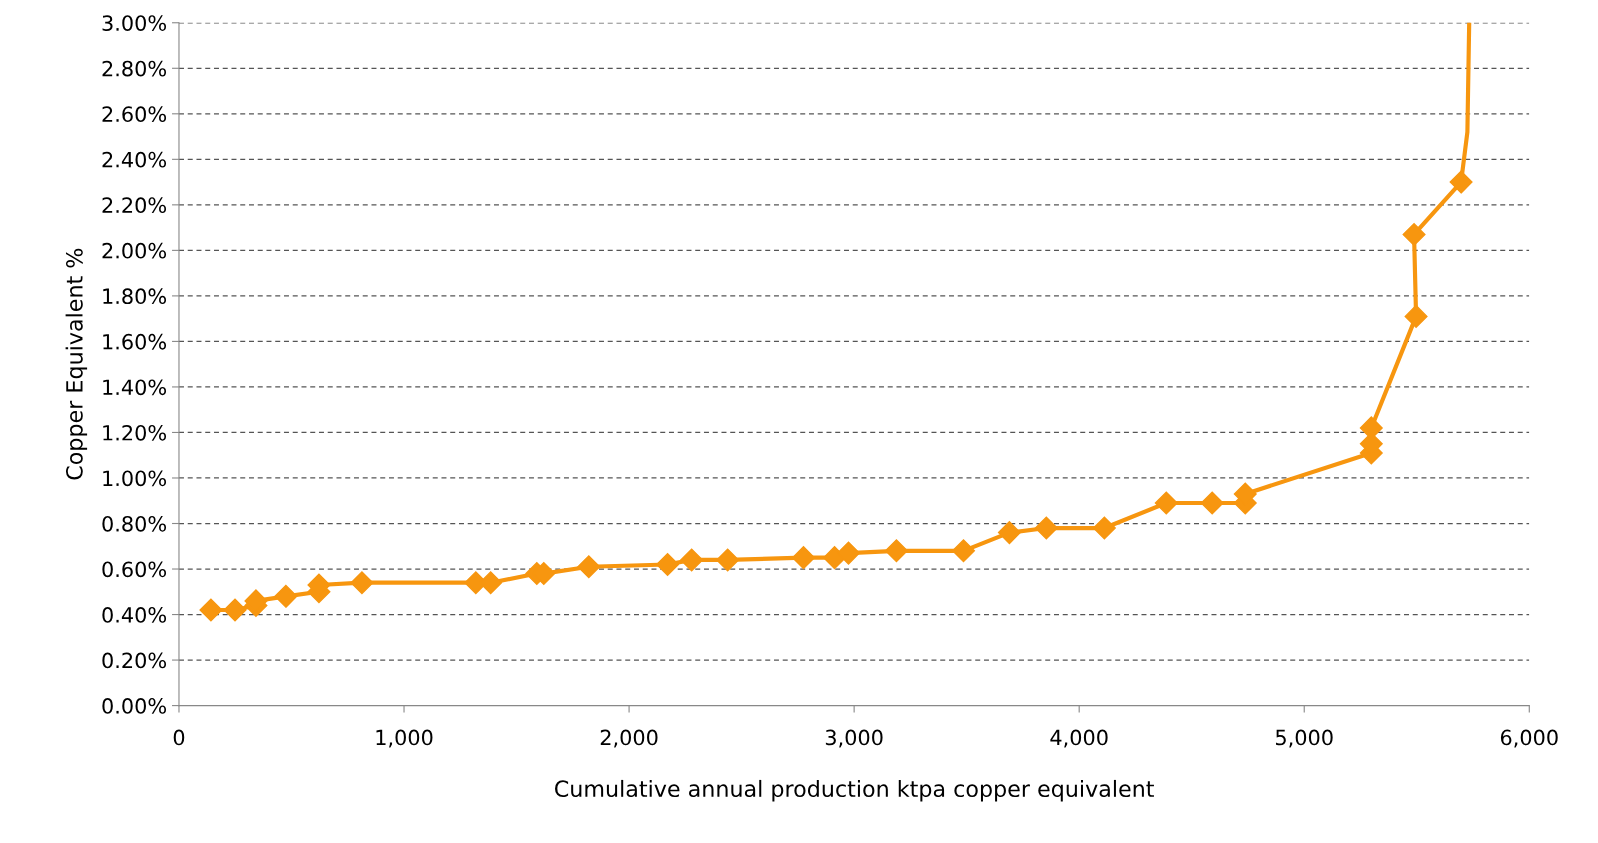 This screenshot has height=843, width=1598. I want to click on y-tick-label: 0.80%, so click(134, 523).